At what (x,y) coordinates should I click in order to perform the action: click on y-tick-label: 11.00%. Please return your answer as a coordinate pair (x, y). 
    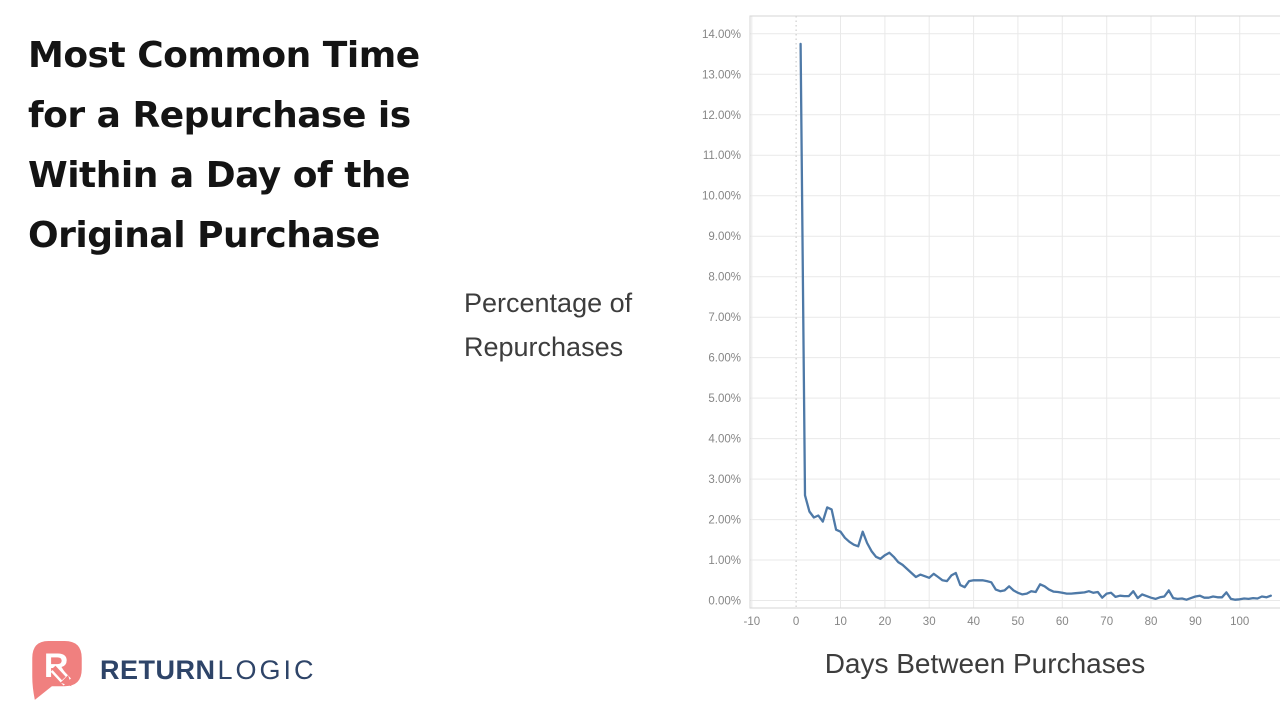
    Looking at the image, I should click on (722, 156).